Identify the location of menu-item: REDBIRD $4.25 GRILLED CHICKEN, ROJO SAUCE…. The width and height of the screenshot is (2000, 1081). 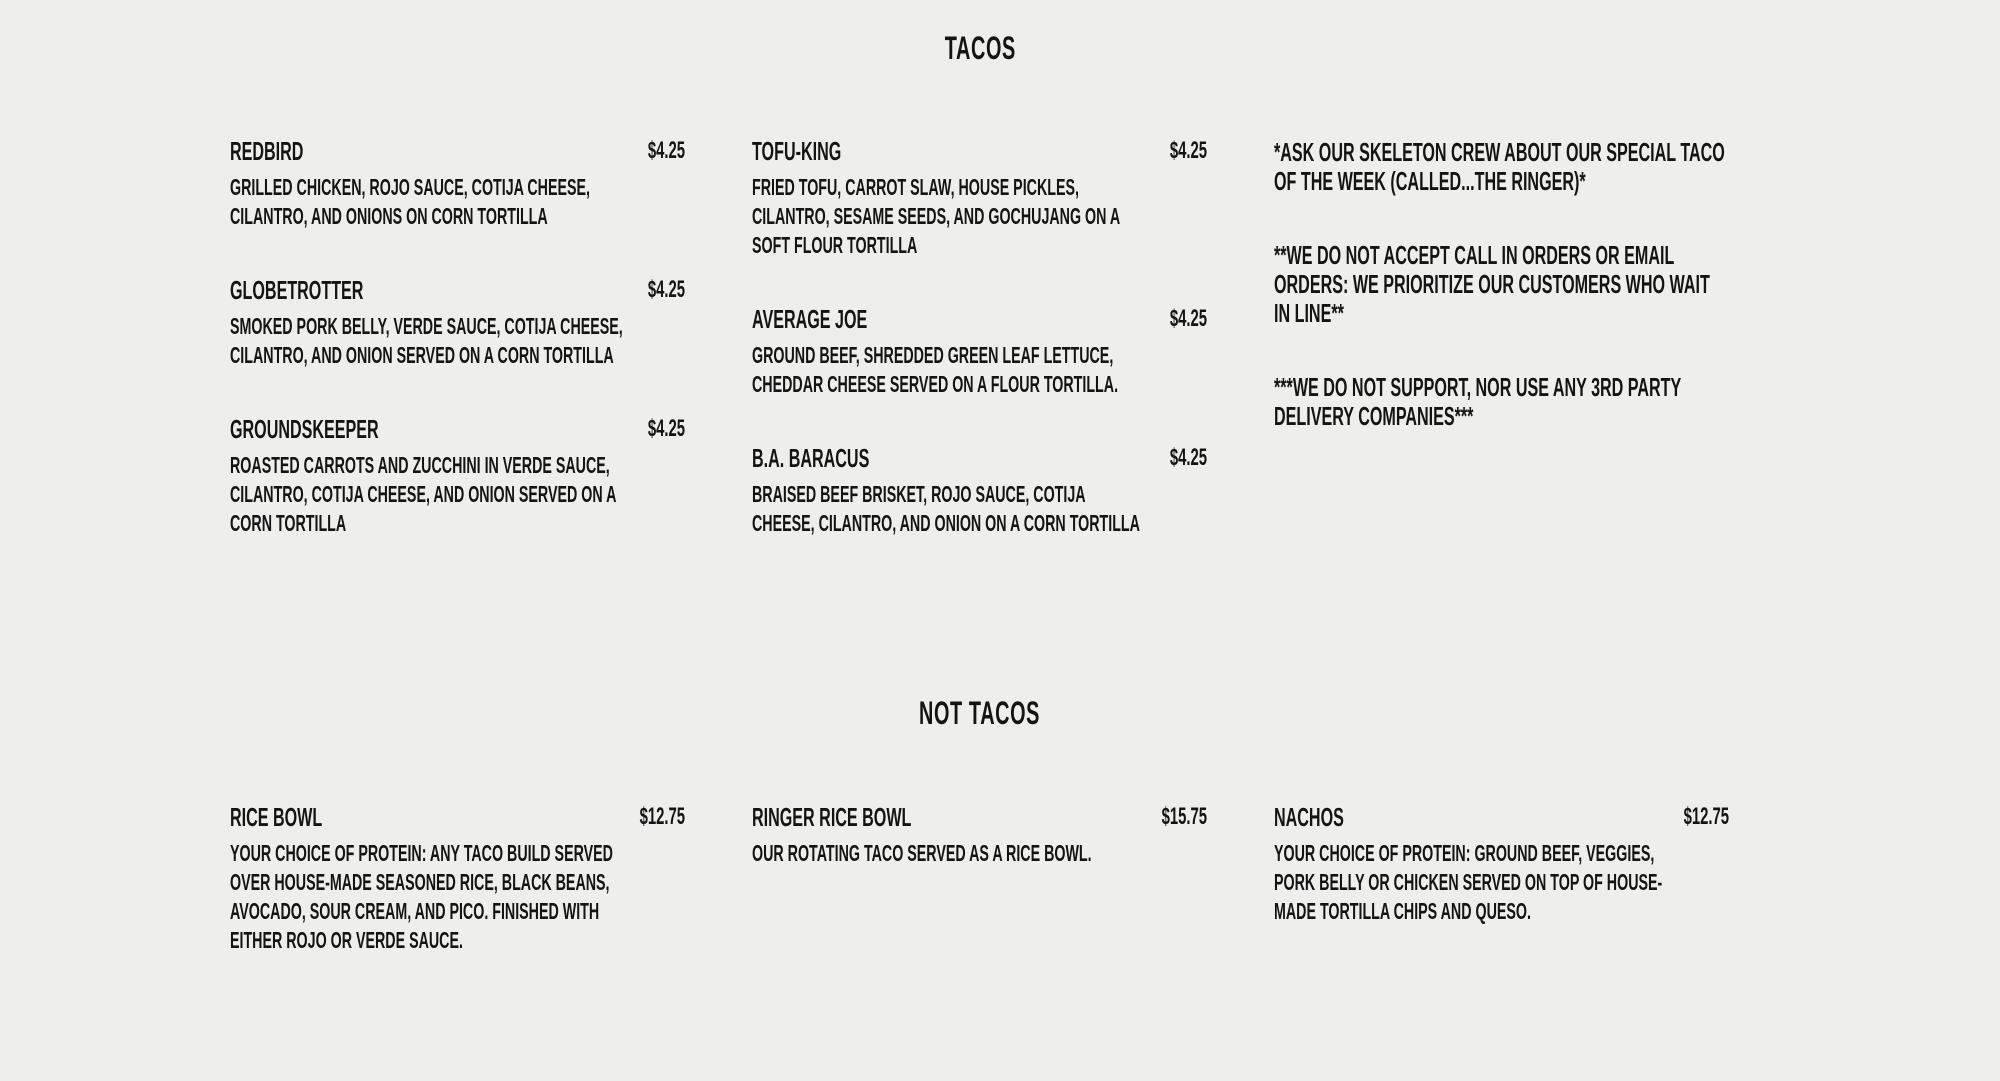
(457, 183).